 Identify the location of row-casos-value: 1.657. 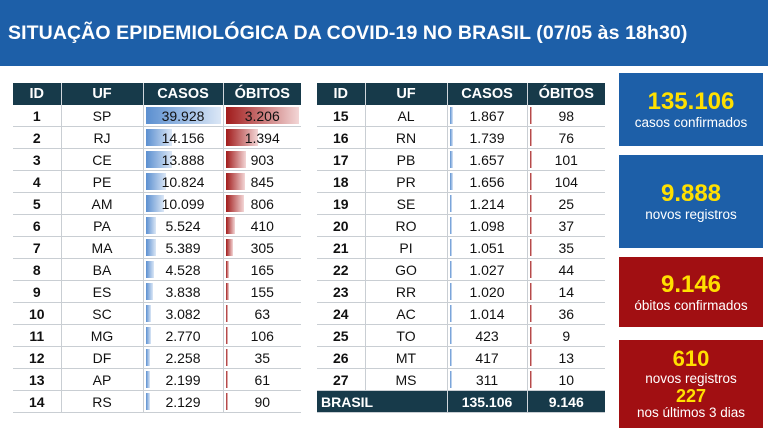
(487, 159).